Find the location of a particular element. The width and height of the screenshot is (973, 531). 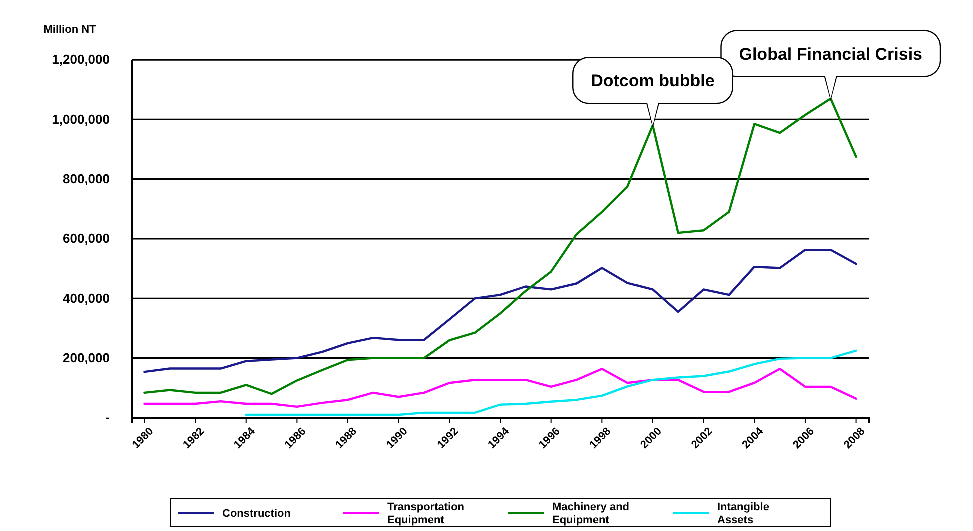

y-tick-label: 400,000 is located at coordinates (86, 298).